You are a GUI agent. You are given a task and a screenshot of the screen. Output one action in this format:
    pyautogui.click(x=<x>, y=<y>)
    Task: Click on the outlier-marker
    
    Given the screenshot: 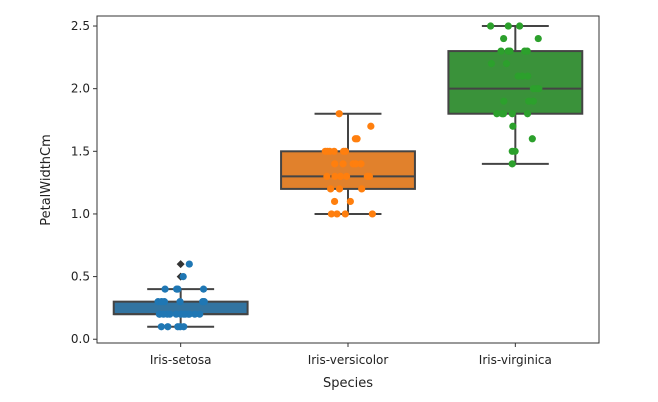 What is the action you would take?
    pyautogui.click(x=180, y=264)
    